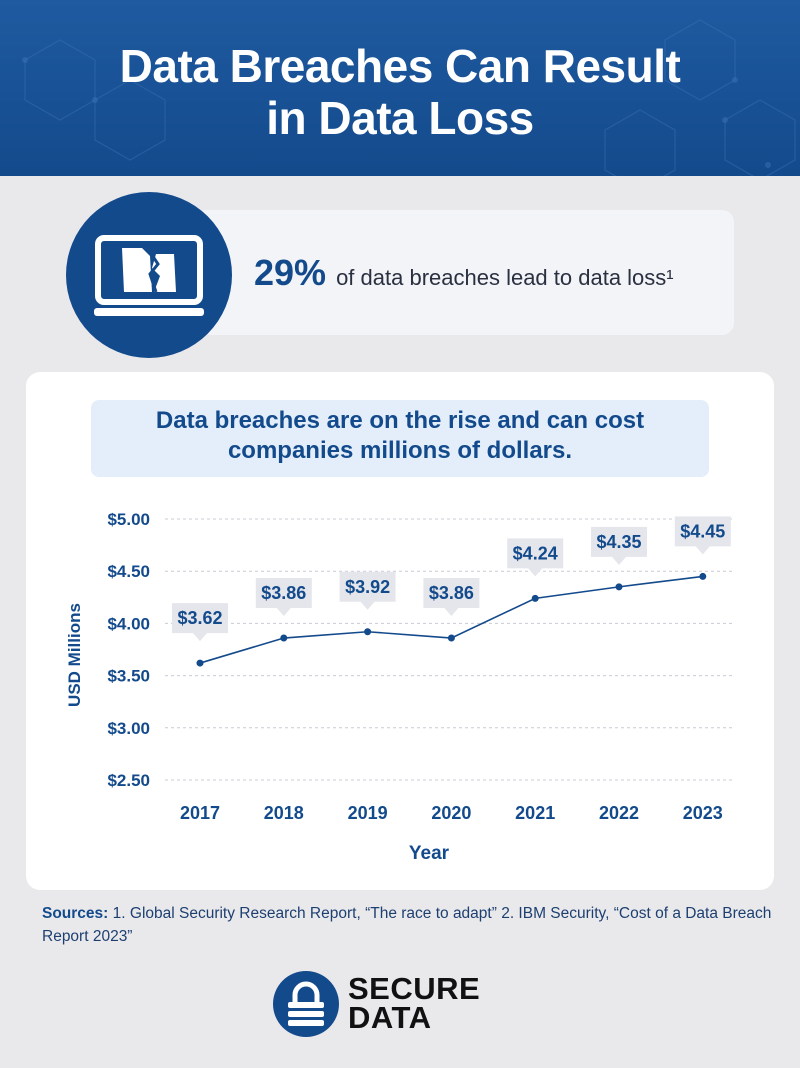  I want to click on x-tick-label: 2023, so click(703, 813).